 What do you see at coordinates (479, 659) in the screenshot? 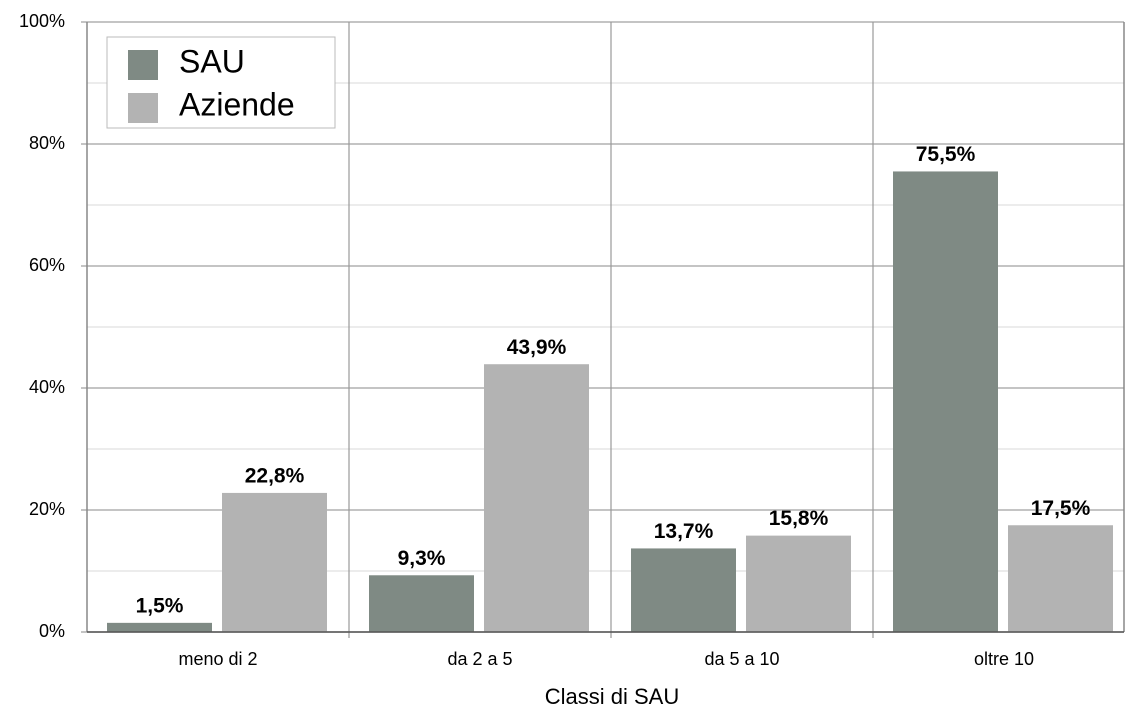
I see `x-tick-label: da 2 a 5` at bounding box center [479, 659].